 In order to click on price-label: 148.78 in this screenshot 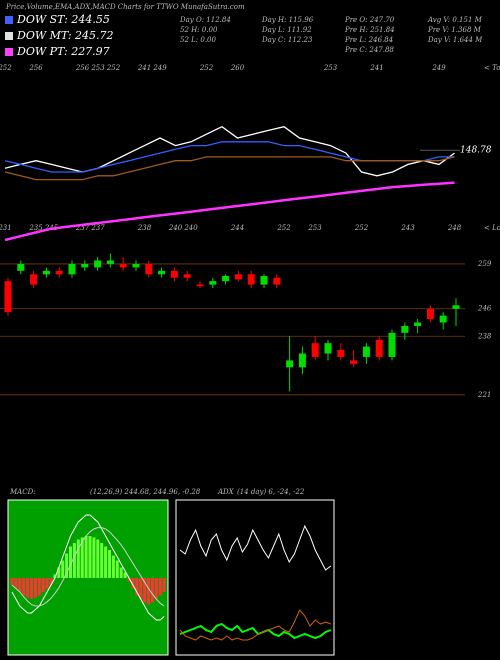, I will do `click(476, 151)`.